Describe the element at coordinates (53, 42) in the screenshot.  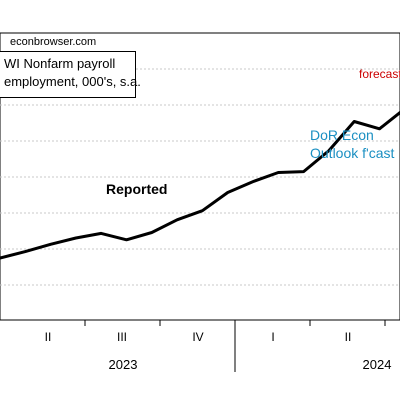
I see `source-label: econbrowser.com` at that location.